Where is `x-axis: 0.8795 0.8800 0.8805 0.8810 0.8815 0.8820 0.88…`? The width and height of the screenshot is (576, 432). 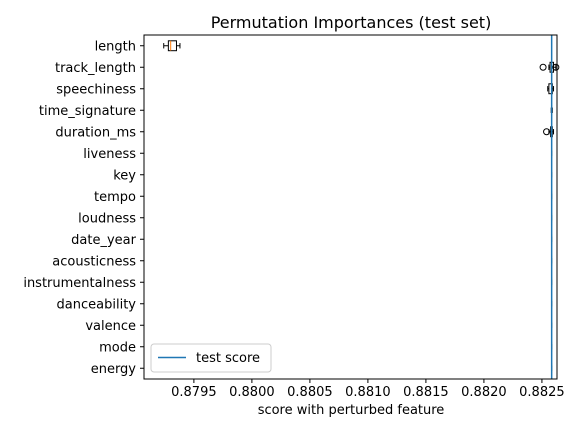
x-axis: 0.8795 0.8800 0.8805 0.8810 0.8815 0.8820 0.88… is located at coordinates (368, 389).